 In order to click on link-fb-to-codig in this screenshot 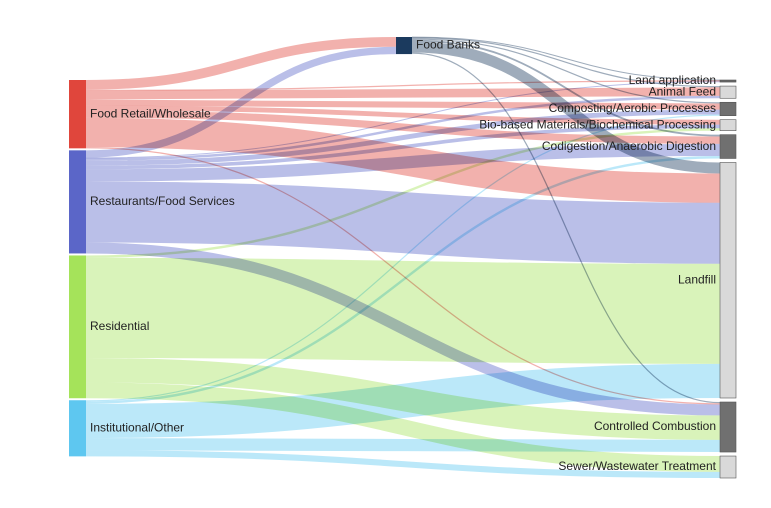, I will do `click(566, 88)`.